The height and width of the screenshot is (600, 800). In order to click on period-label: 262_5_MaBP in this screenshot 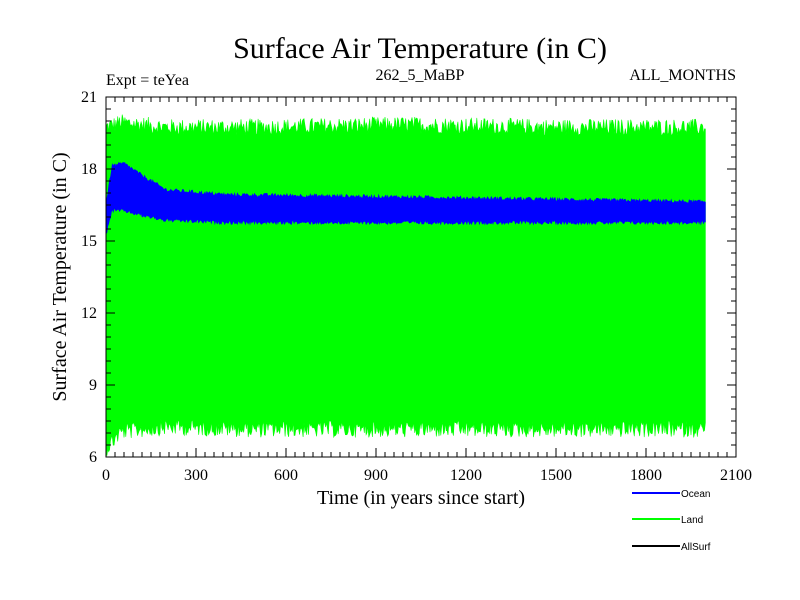, I will do `click(420, 75)`.